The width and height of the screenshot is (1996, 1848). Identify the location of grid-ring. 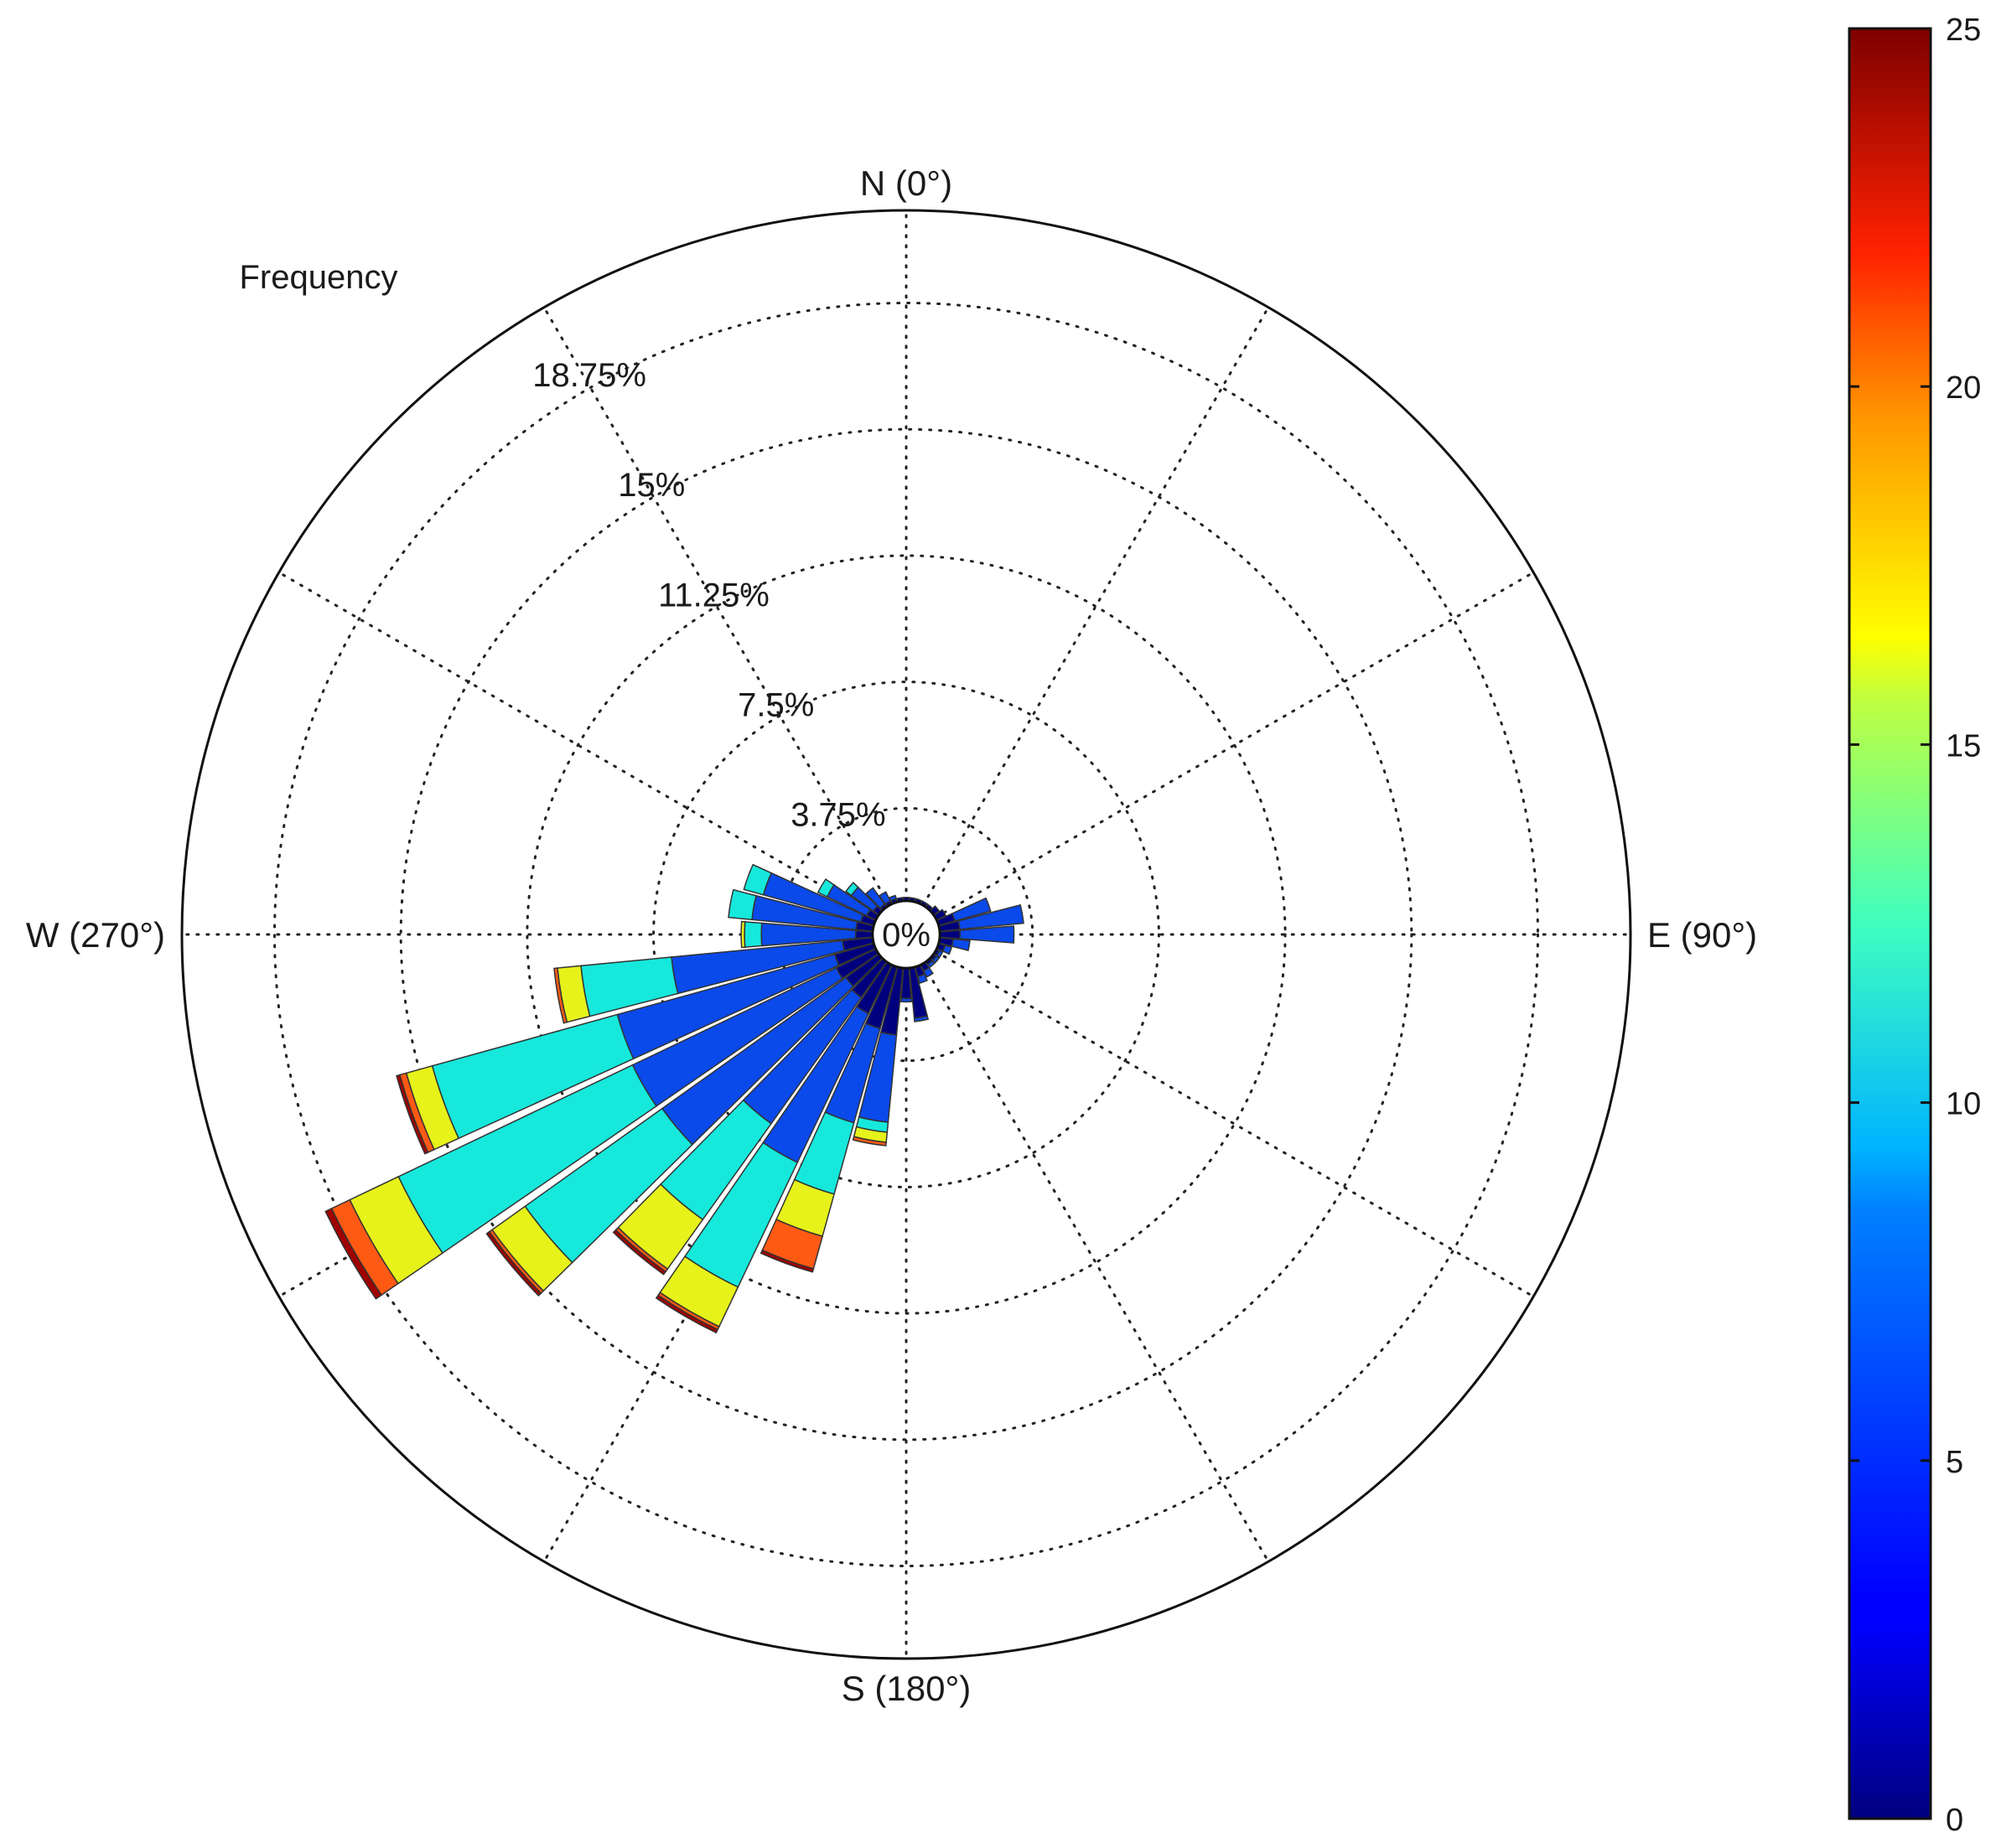
(906, 934).